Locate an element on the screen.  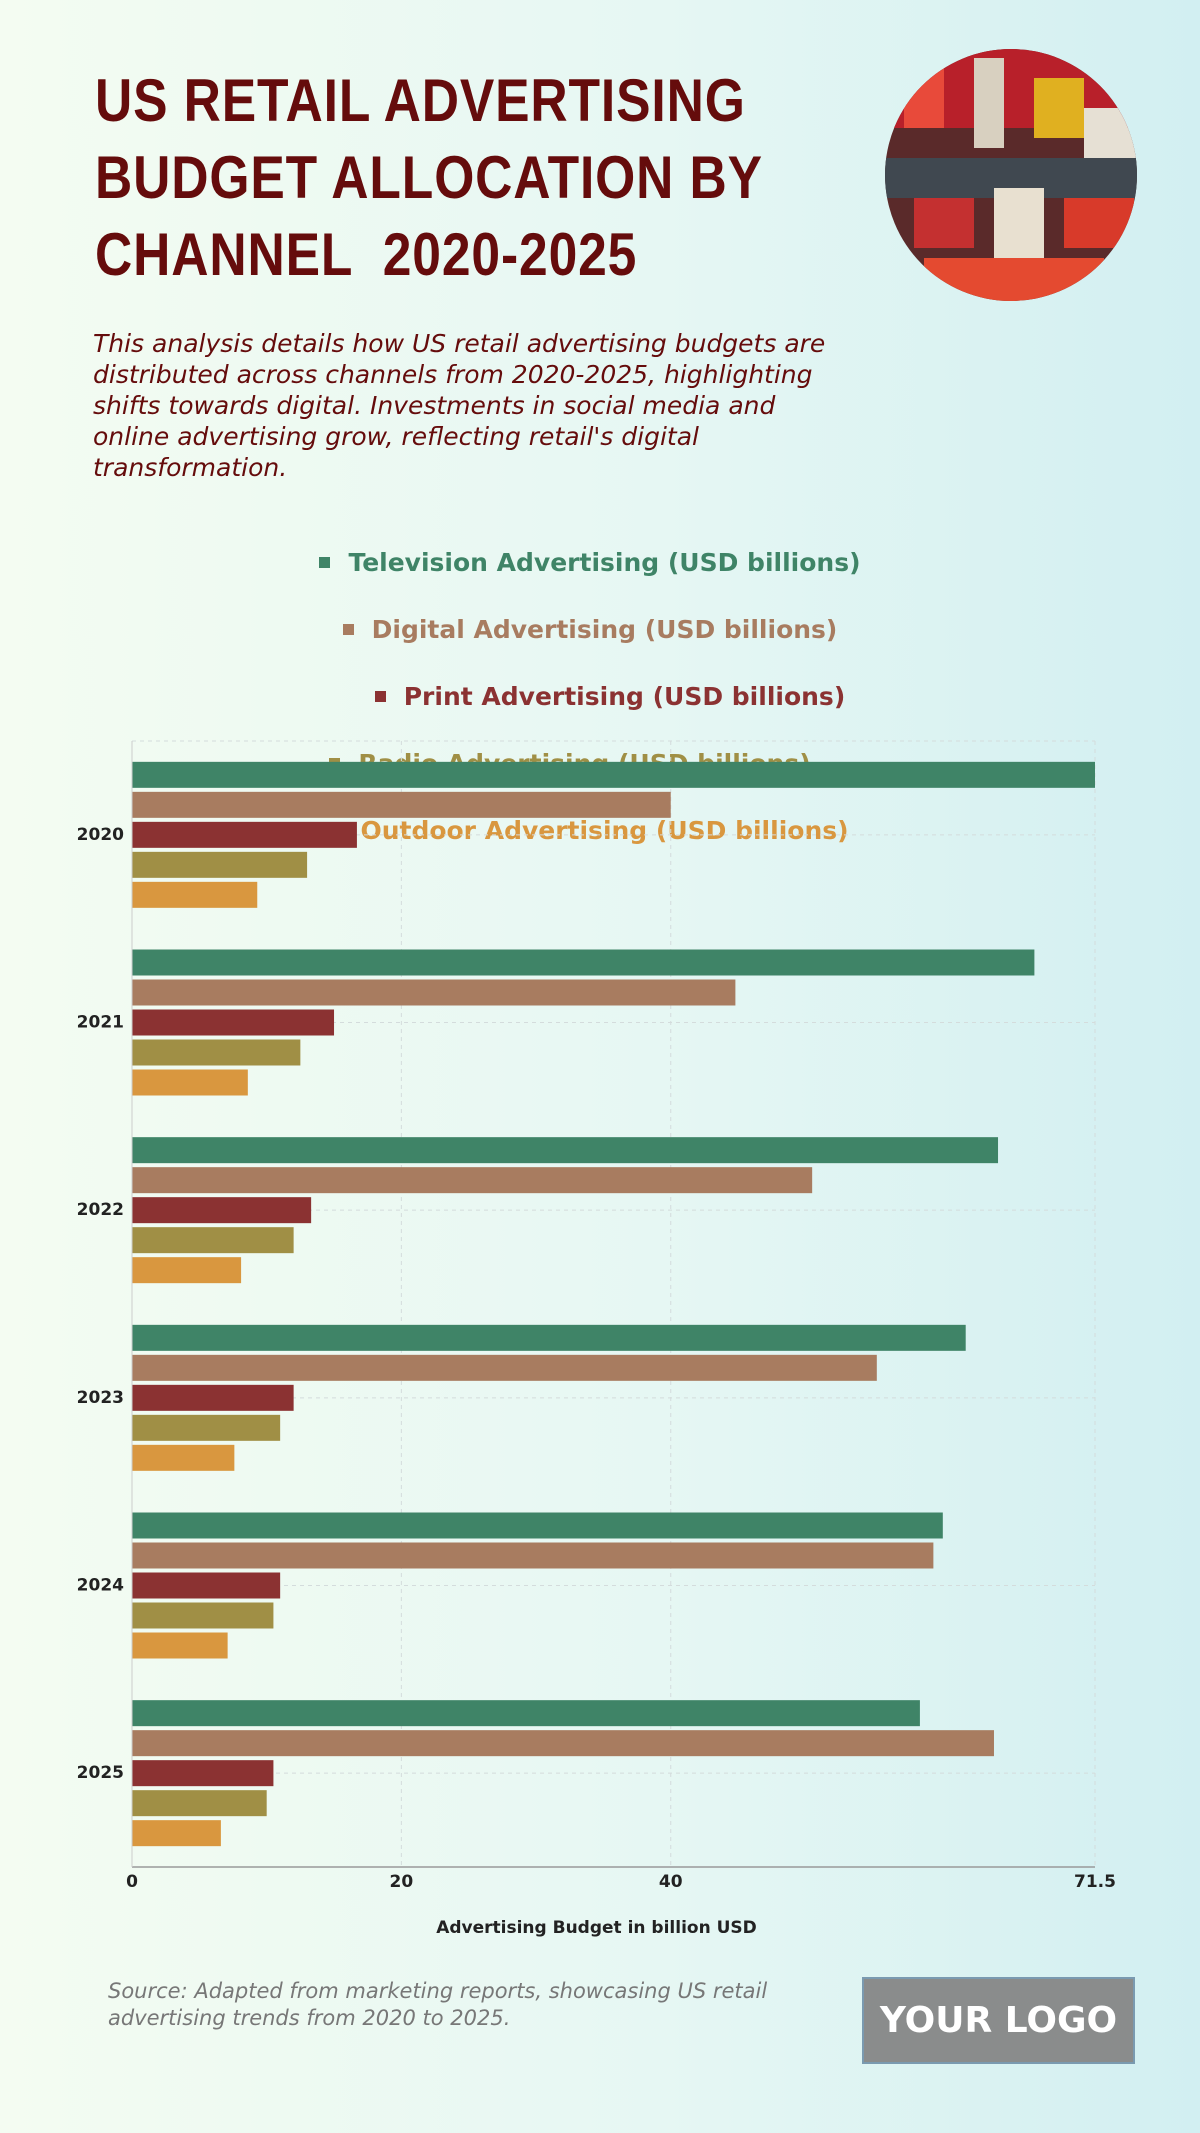
x-tick-label: 20 is located at coordinates (402, 1882).